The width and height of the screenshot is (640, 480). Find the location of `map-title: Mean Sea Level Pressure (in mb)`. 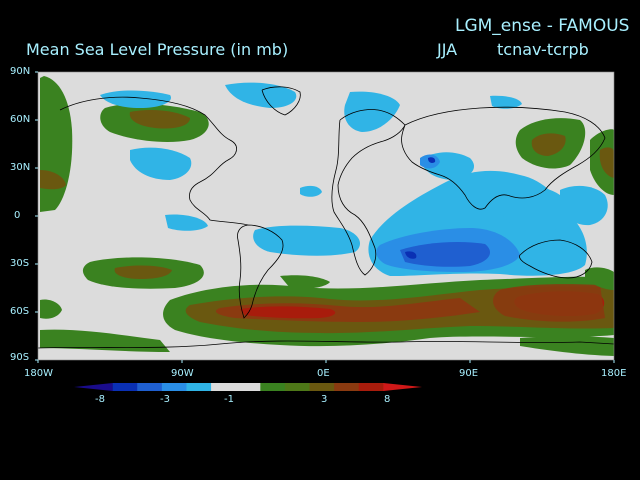

map-title: Mean Sea Level Pressure (in mb) is located at coordinates (157, 49).